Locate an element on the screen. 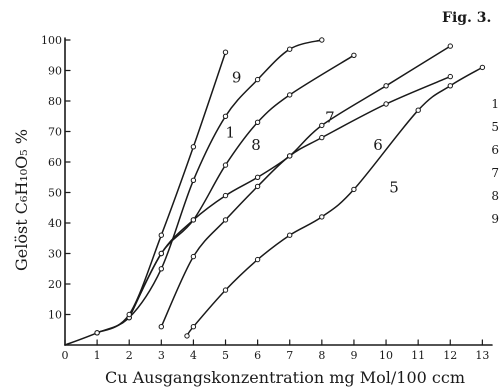 The image size is (502, 389). x-tick-label: 6 is located at coordinates (257, 355).